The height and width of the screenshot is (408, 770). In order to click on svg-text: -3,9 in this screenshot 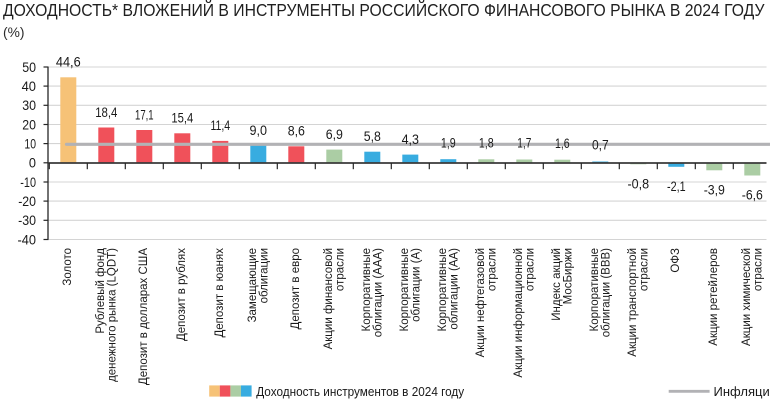, I will do `click(714, 190)`.